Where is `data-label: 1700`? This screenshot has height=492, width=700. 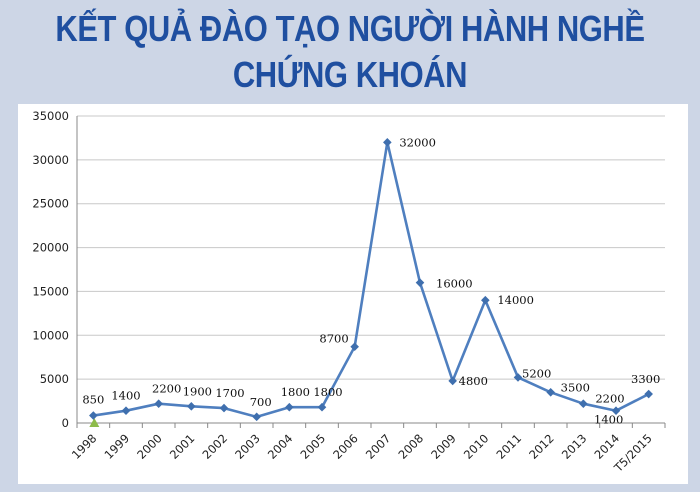
data-label: 1700 is located at coordinates (229, 393).